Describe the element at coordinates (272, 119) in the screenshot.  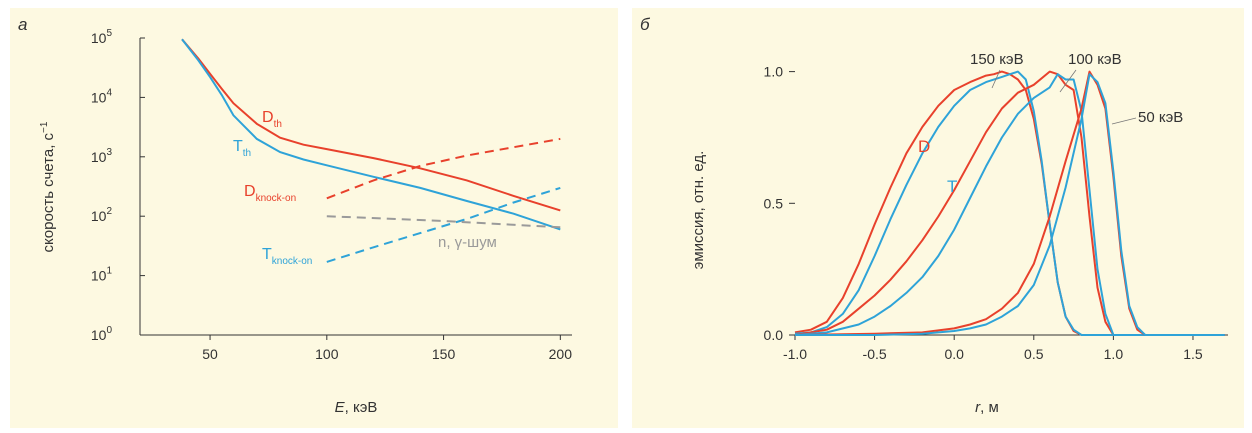
I see `label-d-th: Dth` at that location.